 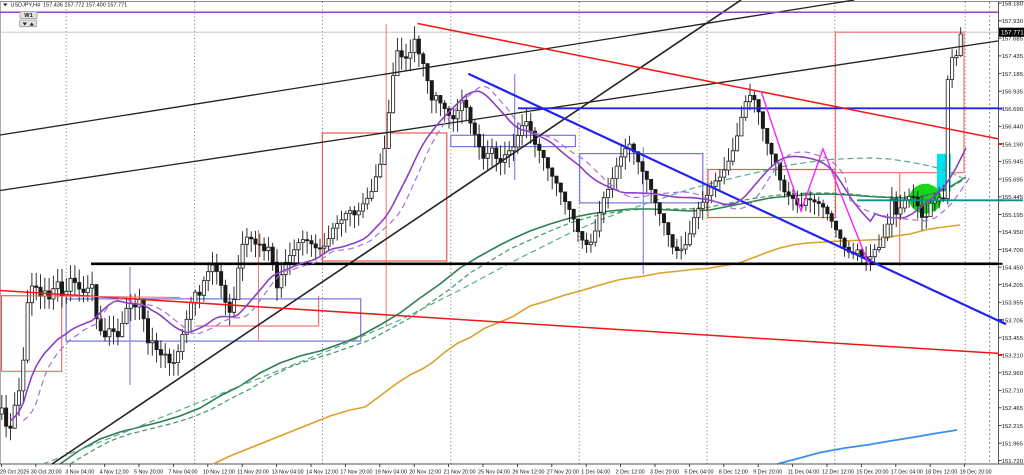 What do you see at coordinates (767, 472) in the screenshot?
I see `svg-text: 9 Dec 20:00` at bounding box center [767, 472].